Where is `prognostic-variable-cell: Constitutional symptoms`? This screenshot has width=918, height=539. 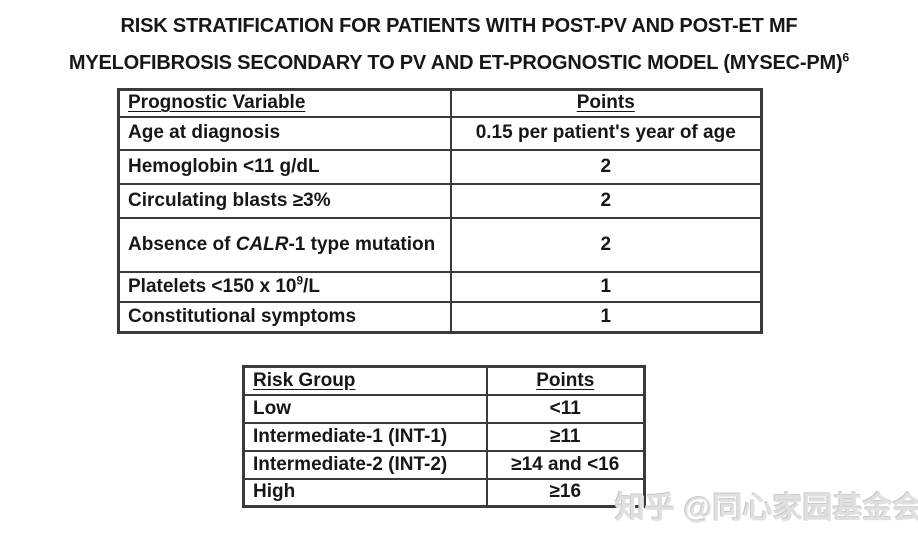
prognostic-variable-cell: Constitutional symptoms is located at coordinates (284, 317).